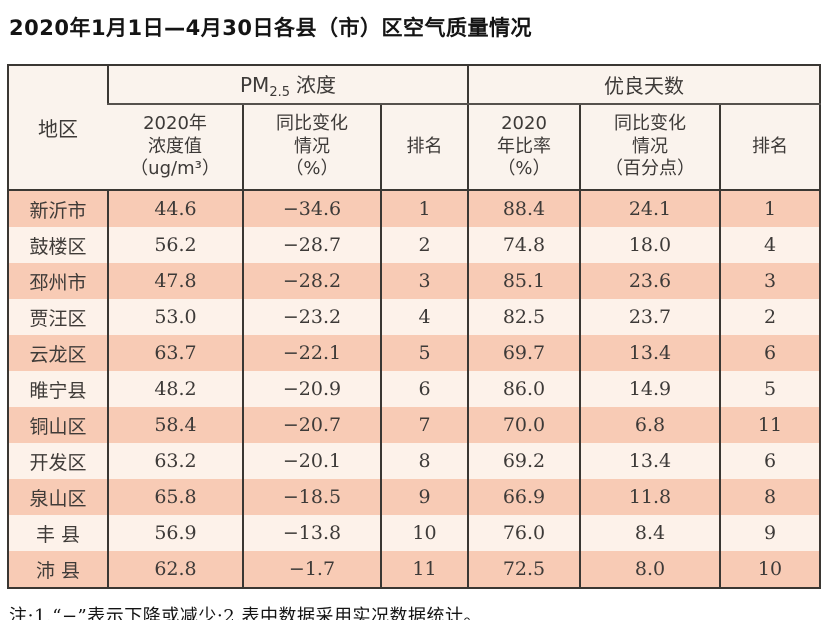 The image size is (825, 620). Describe the element at coordinates (523, 389) in the screenshot. I see `value-cell: 86.0` at that location.